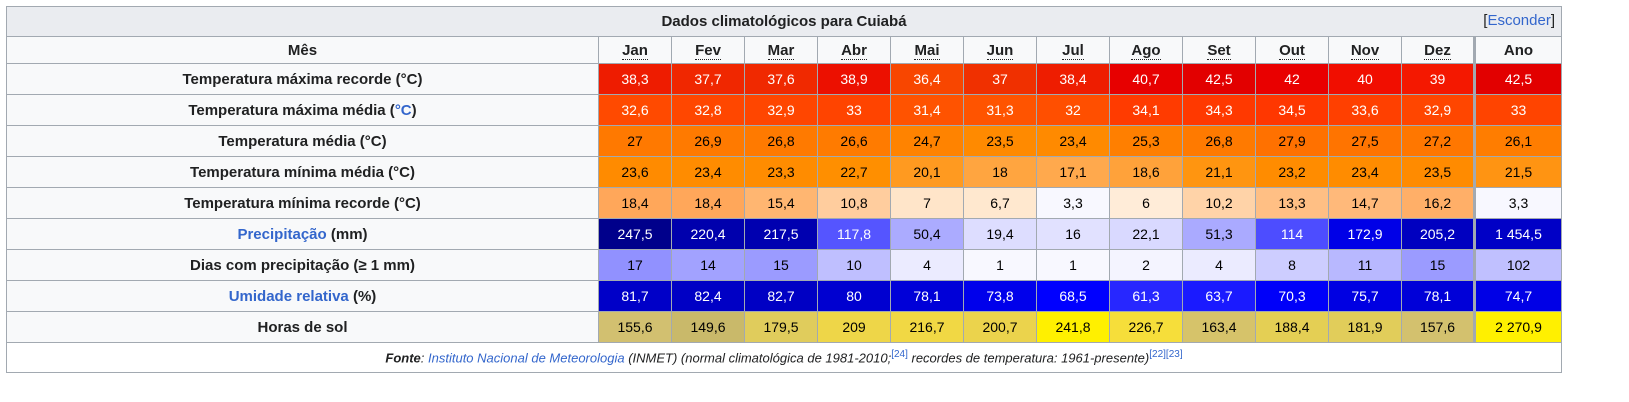 Image resolution: width=1629 pixels, height=402 pixels. I want to click on row-label: Umidade relativa (%), so click(302, 296).